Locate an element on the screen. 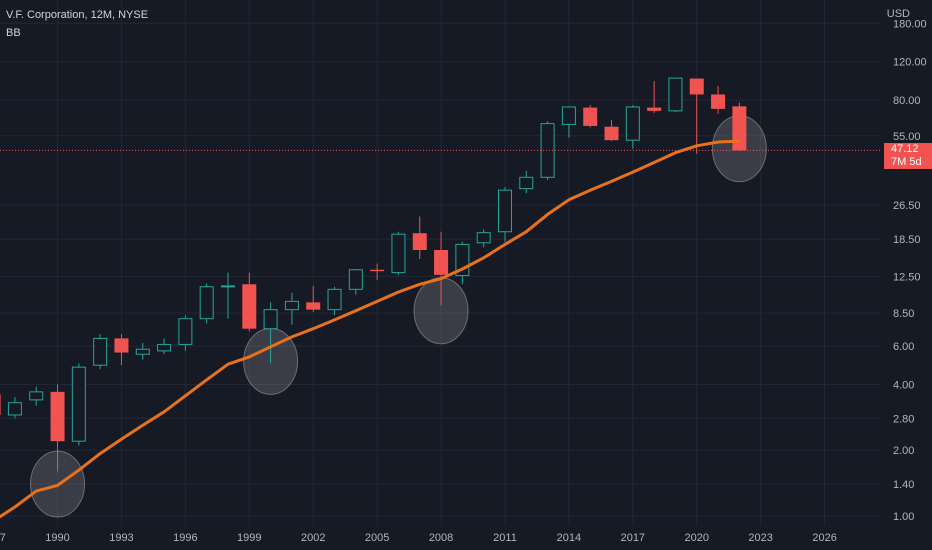 The height and width of the screenshot is (550, 932). time-tick-label: 2002 is located at coordinates (313, 538).